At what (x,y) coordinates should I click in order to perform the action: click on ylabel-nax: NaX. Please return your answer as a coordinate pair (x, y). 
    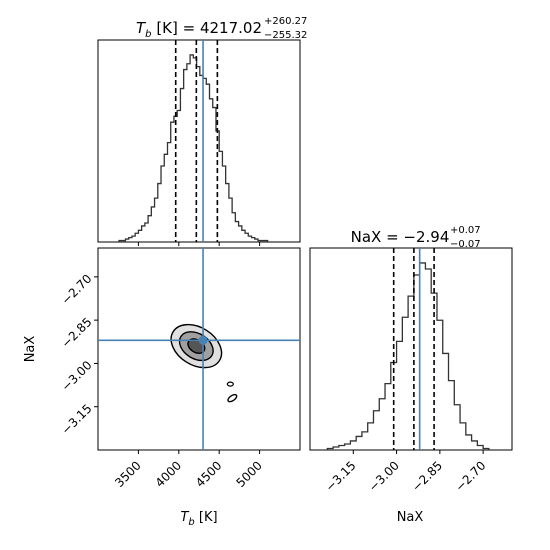
    Looking at the image, I should click on (30, 349).